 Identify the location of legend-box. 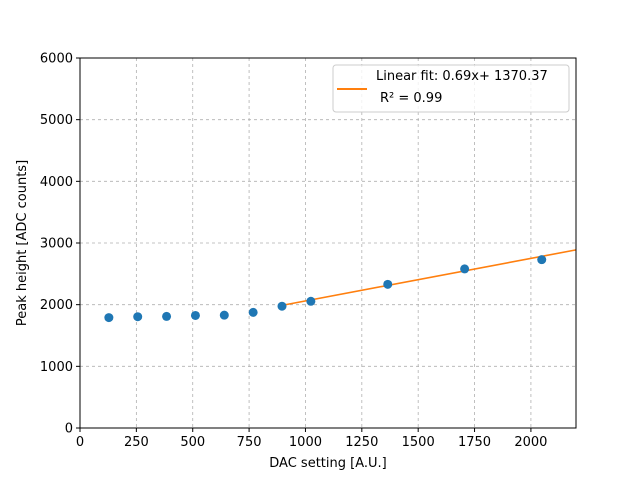
(451, 88).